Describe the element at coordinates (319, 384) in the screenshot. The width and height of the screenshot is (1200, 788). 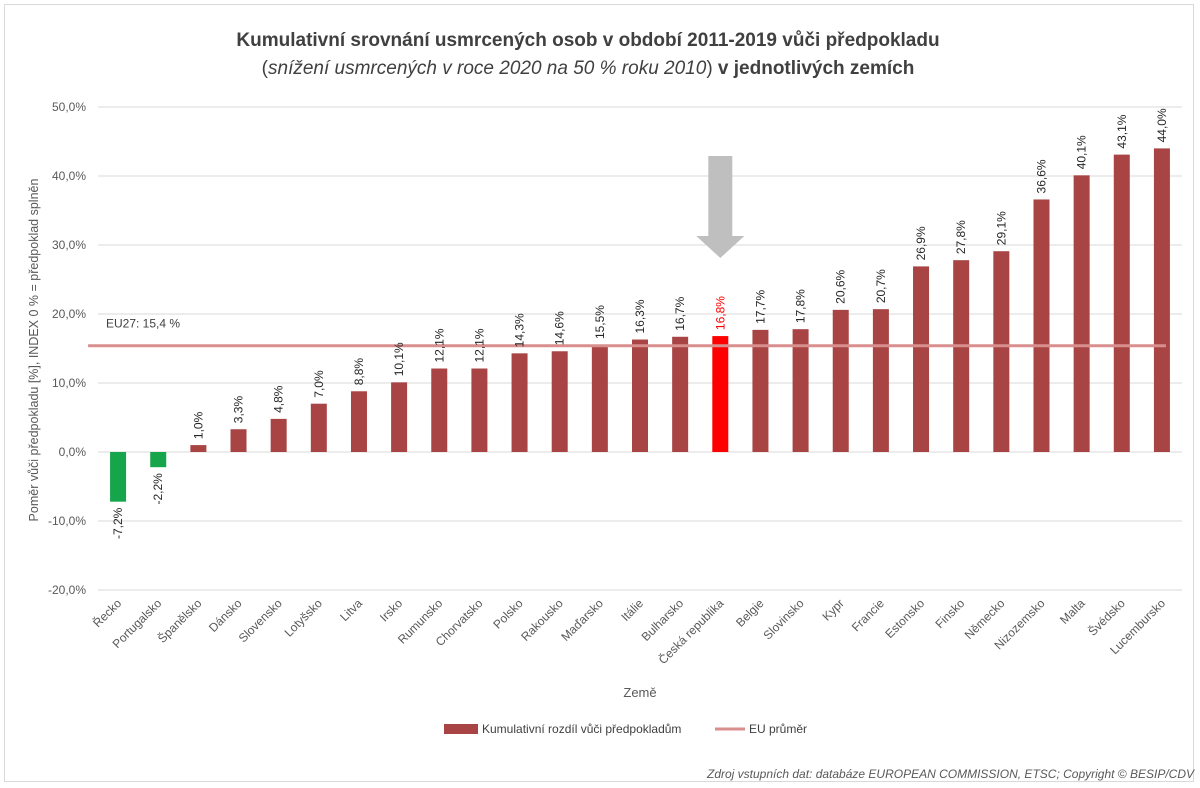
I see `data-label: 7,0%` at that location.